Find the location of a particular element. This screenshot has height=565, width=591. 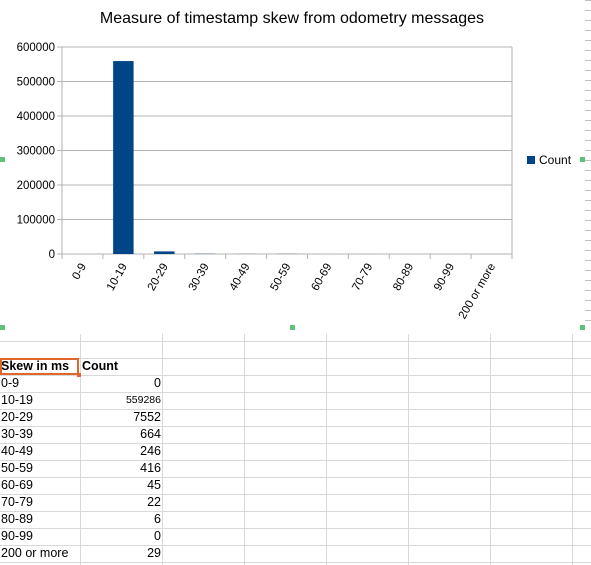

y-tick-label: 200000 is located at coordinates (36, 186).